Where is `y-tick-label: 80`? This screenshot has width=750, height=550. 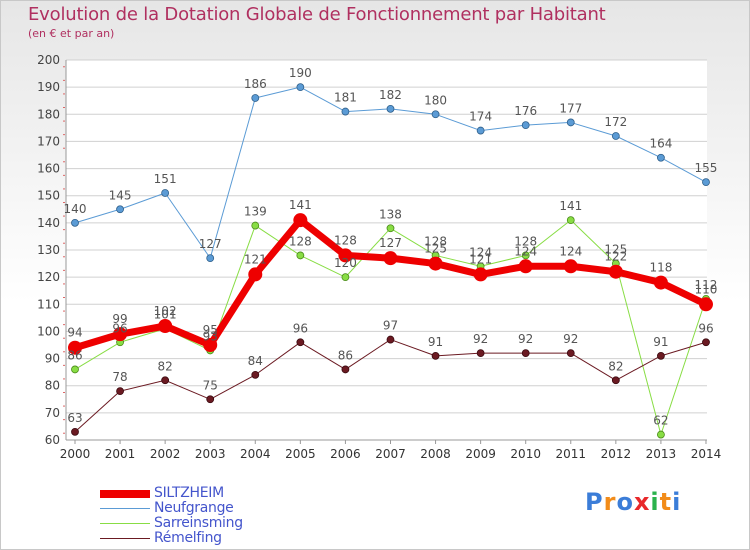 y-tick-label: 80 is located at coordinates (52, 386).